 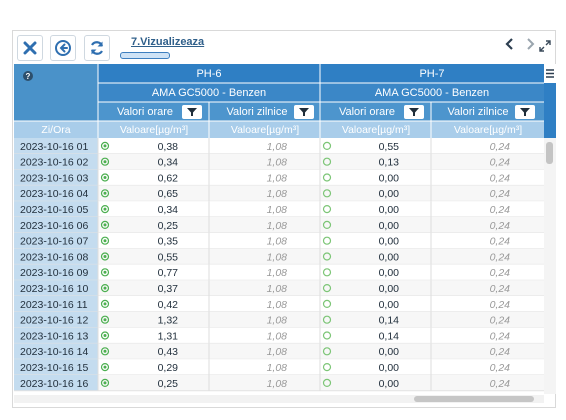 I want to click on expand-button, so click(x=545, y=48).